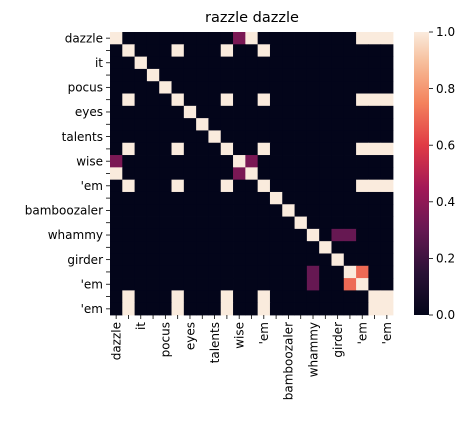 This screenshot has width=467, height=426. What do you see at coordinates (387, 333) in the screenshot?
I see `column-label: 'em` at bounding box center [387, 333].